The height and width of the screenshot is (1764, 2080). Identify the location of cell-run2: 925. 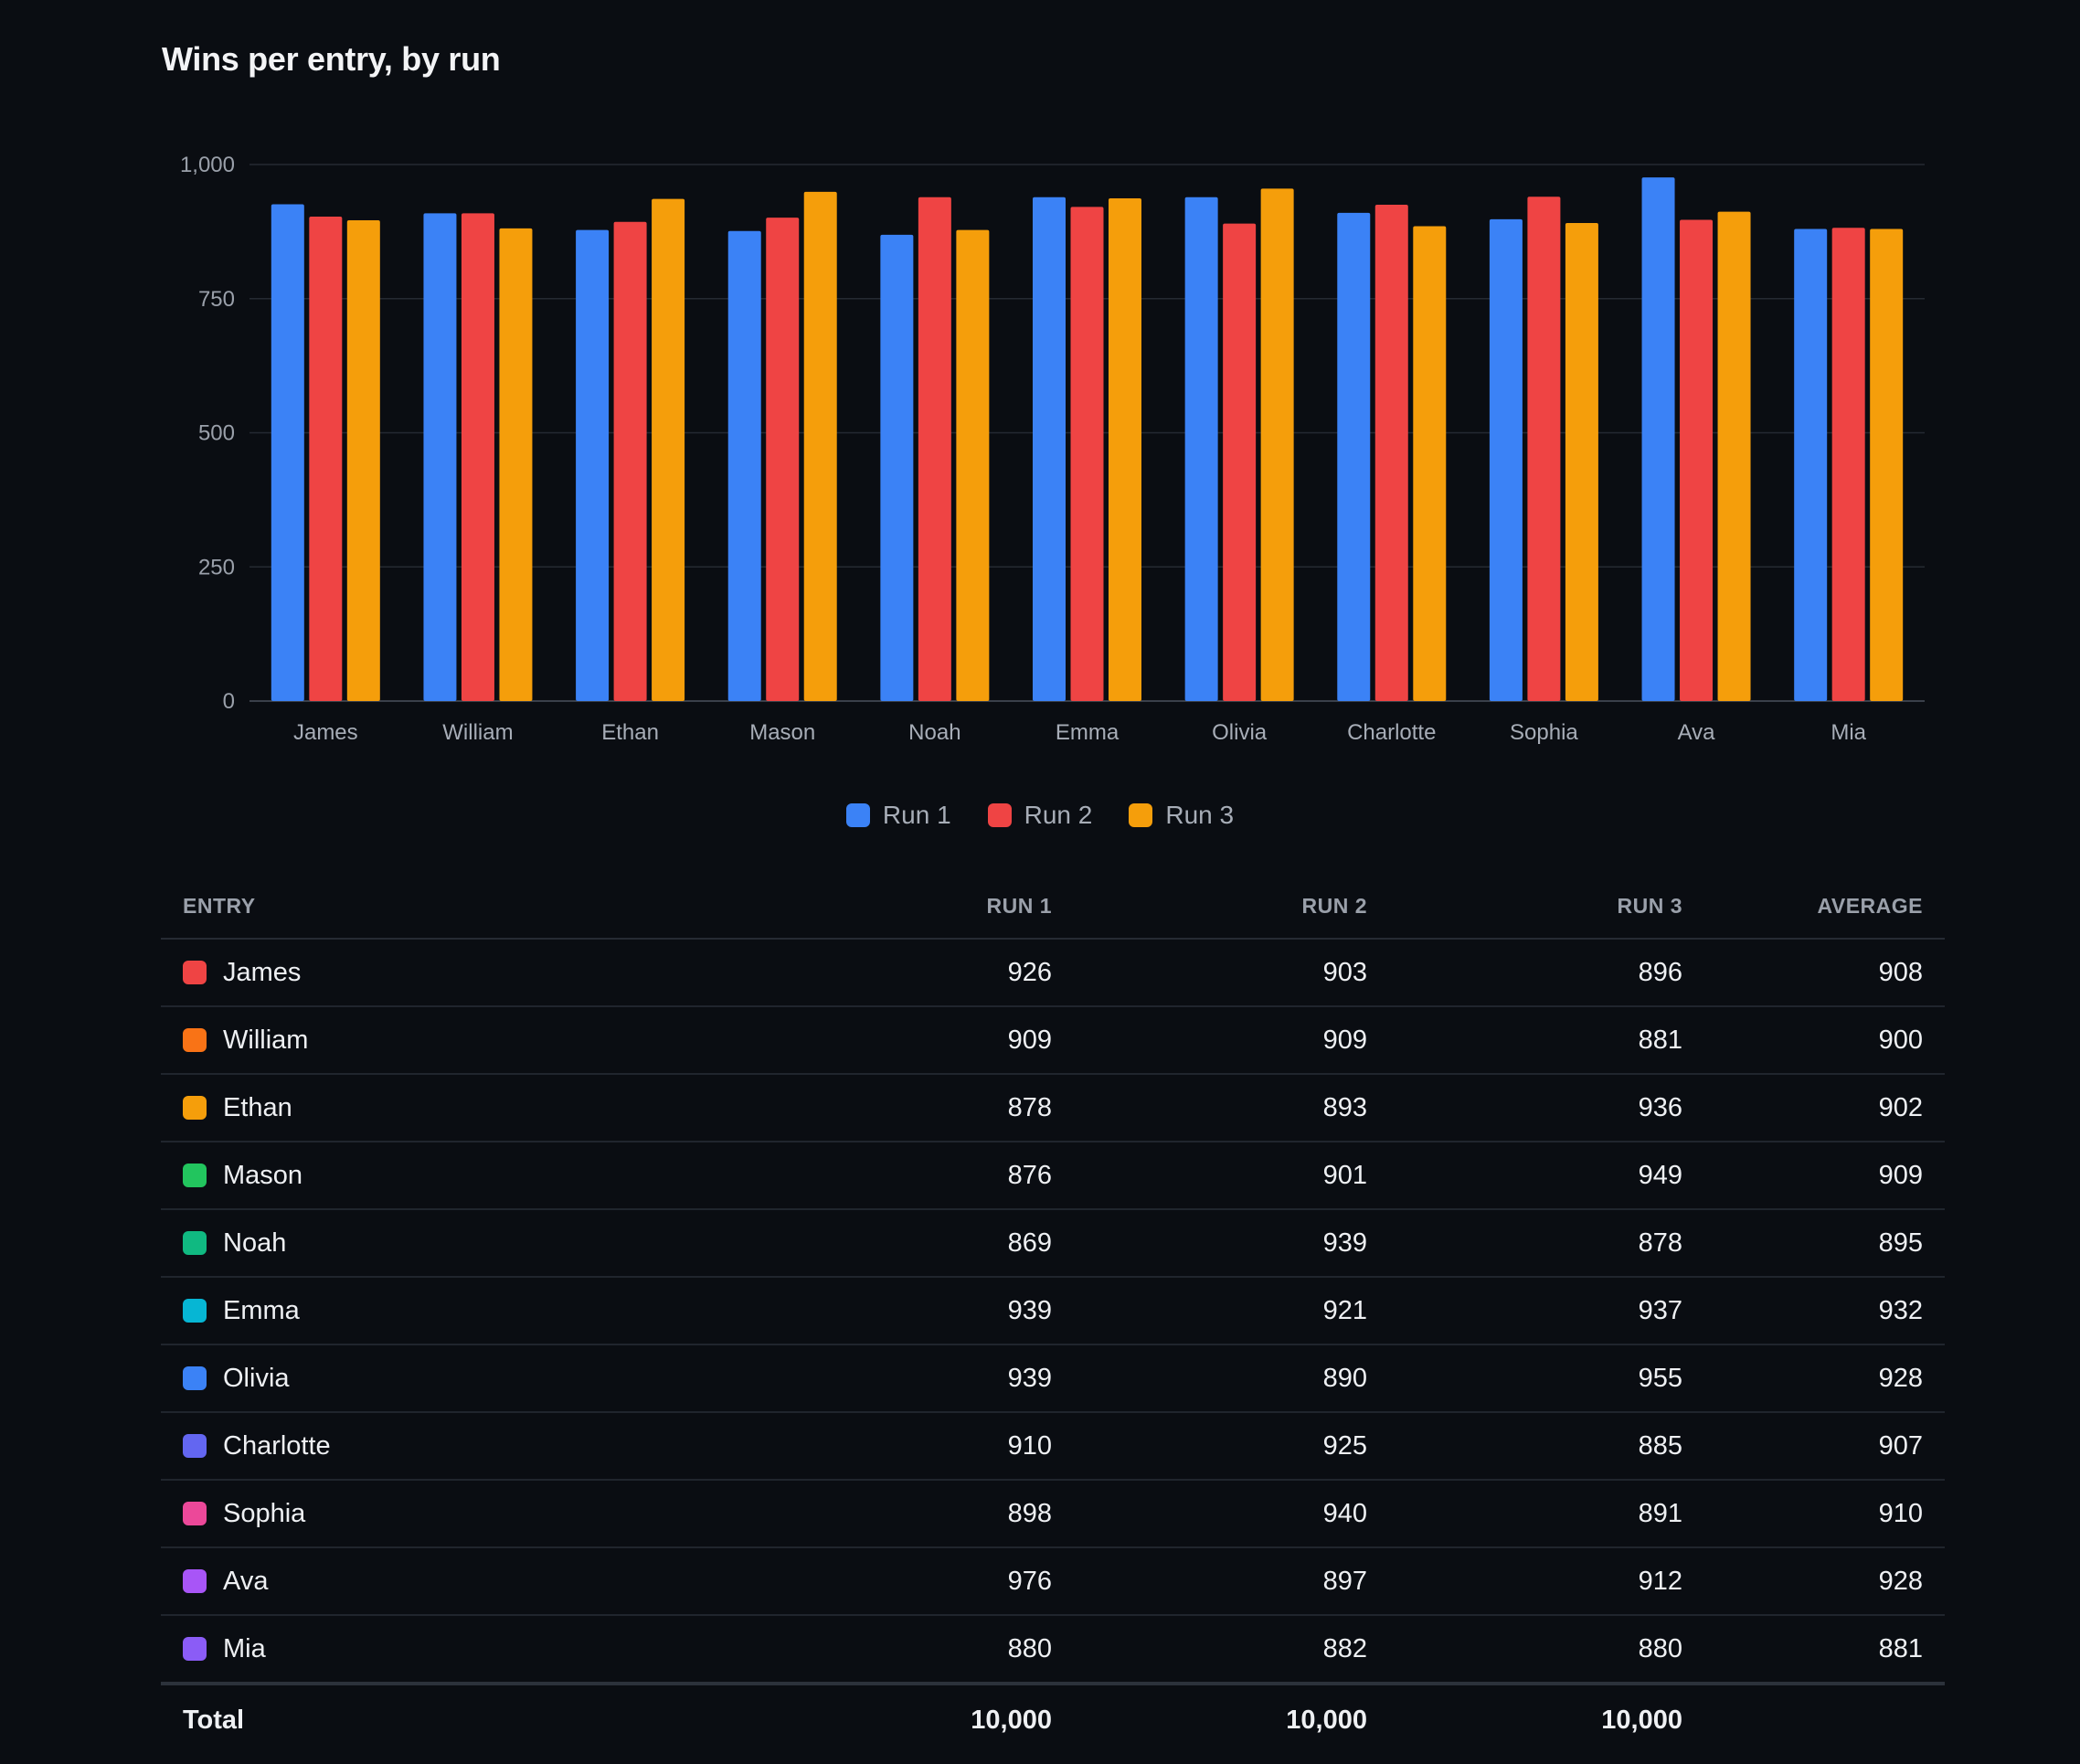
(1231, 1446).